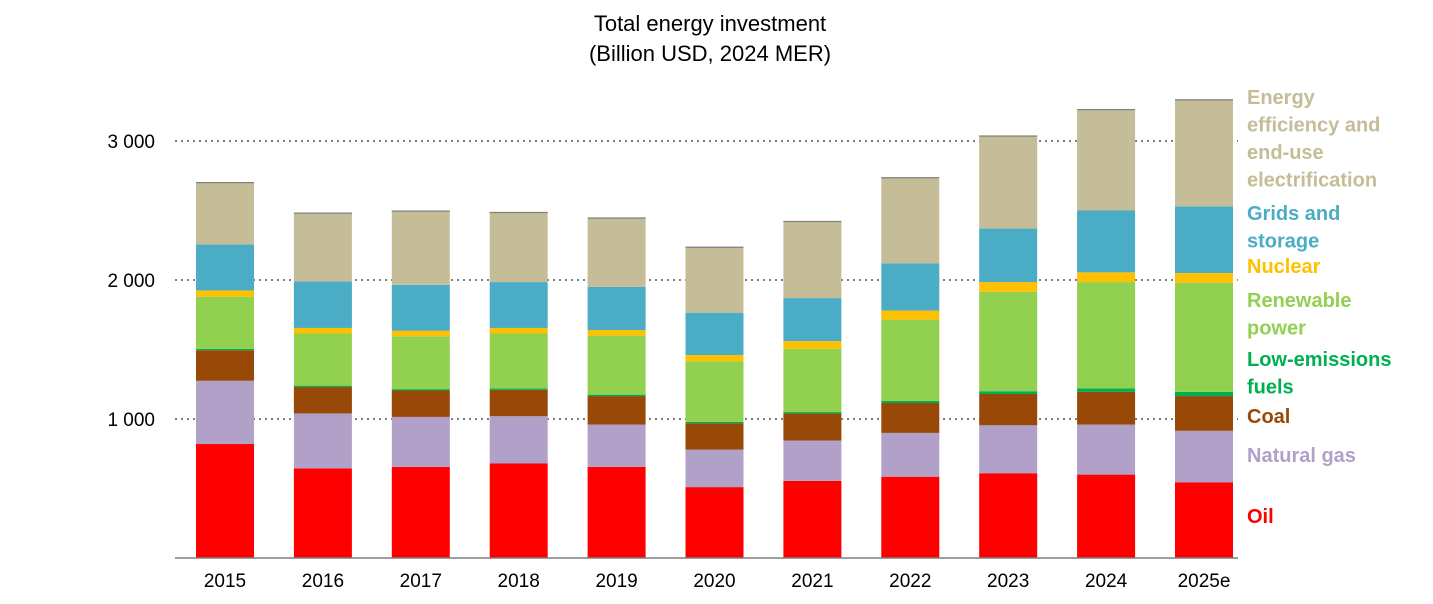 The width and height of the screenshot is (1433, 604). Describe the element at coordinates (1284, 267) in the screenshot. I see `legend-label: Nuclear` at that location.